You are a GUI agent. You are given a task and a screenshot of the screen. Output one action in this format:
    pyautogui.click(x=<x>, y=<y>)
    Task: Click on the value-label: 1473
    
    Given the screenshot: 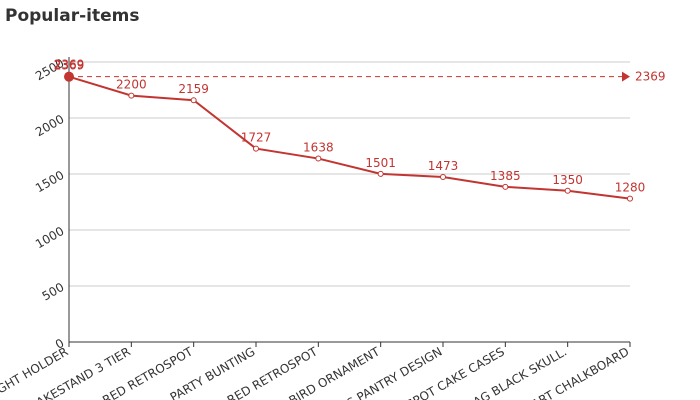 What is the action you would take?
    pyautogui.click(x=443, y=166)
    